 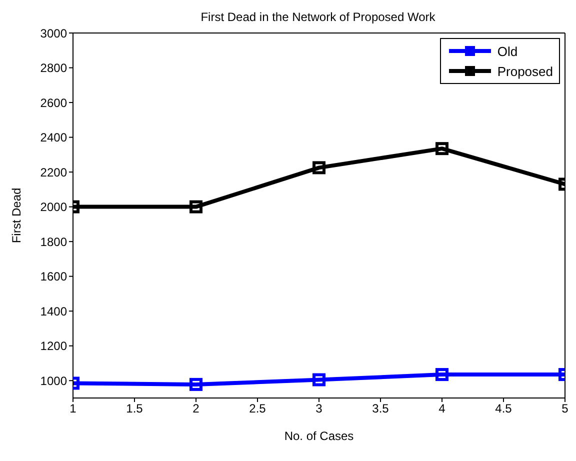 I want to click on y-axis-title: First Dead, so click(x=16, y=216).